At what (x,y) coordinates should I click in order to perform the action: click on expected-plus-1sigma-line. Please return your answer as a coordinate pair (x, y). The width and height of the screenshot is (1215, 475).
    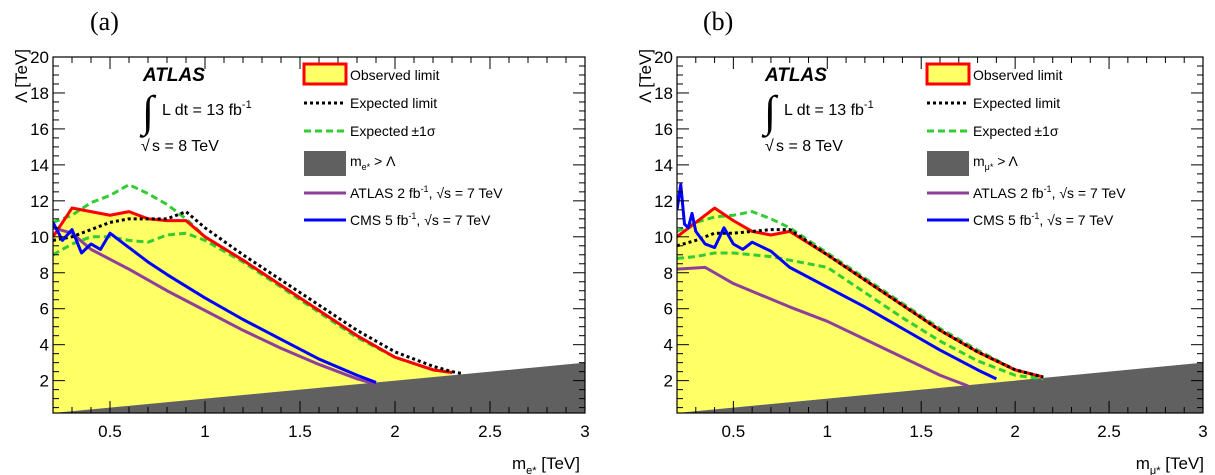
    Looking at the image, I should click on (860, 294).